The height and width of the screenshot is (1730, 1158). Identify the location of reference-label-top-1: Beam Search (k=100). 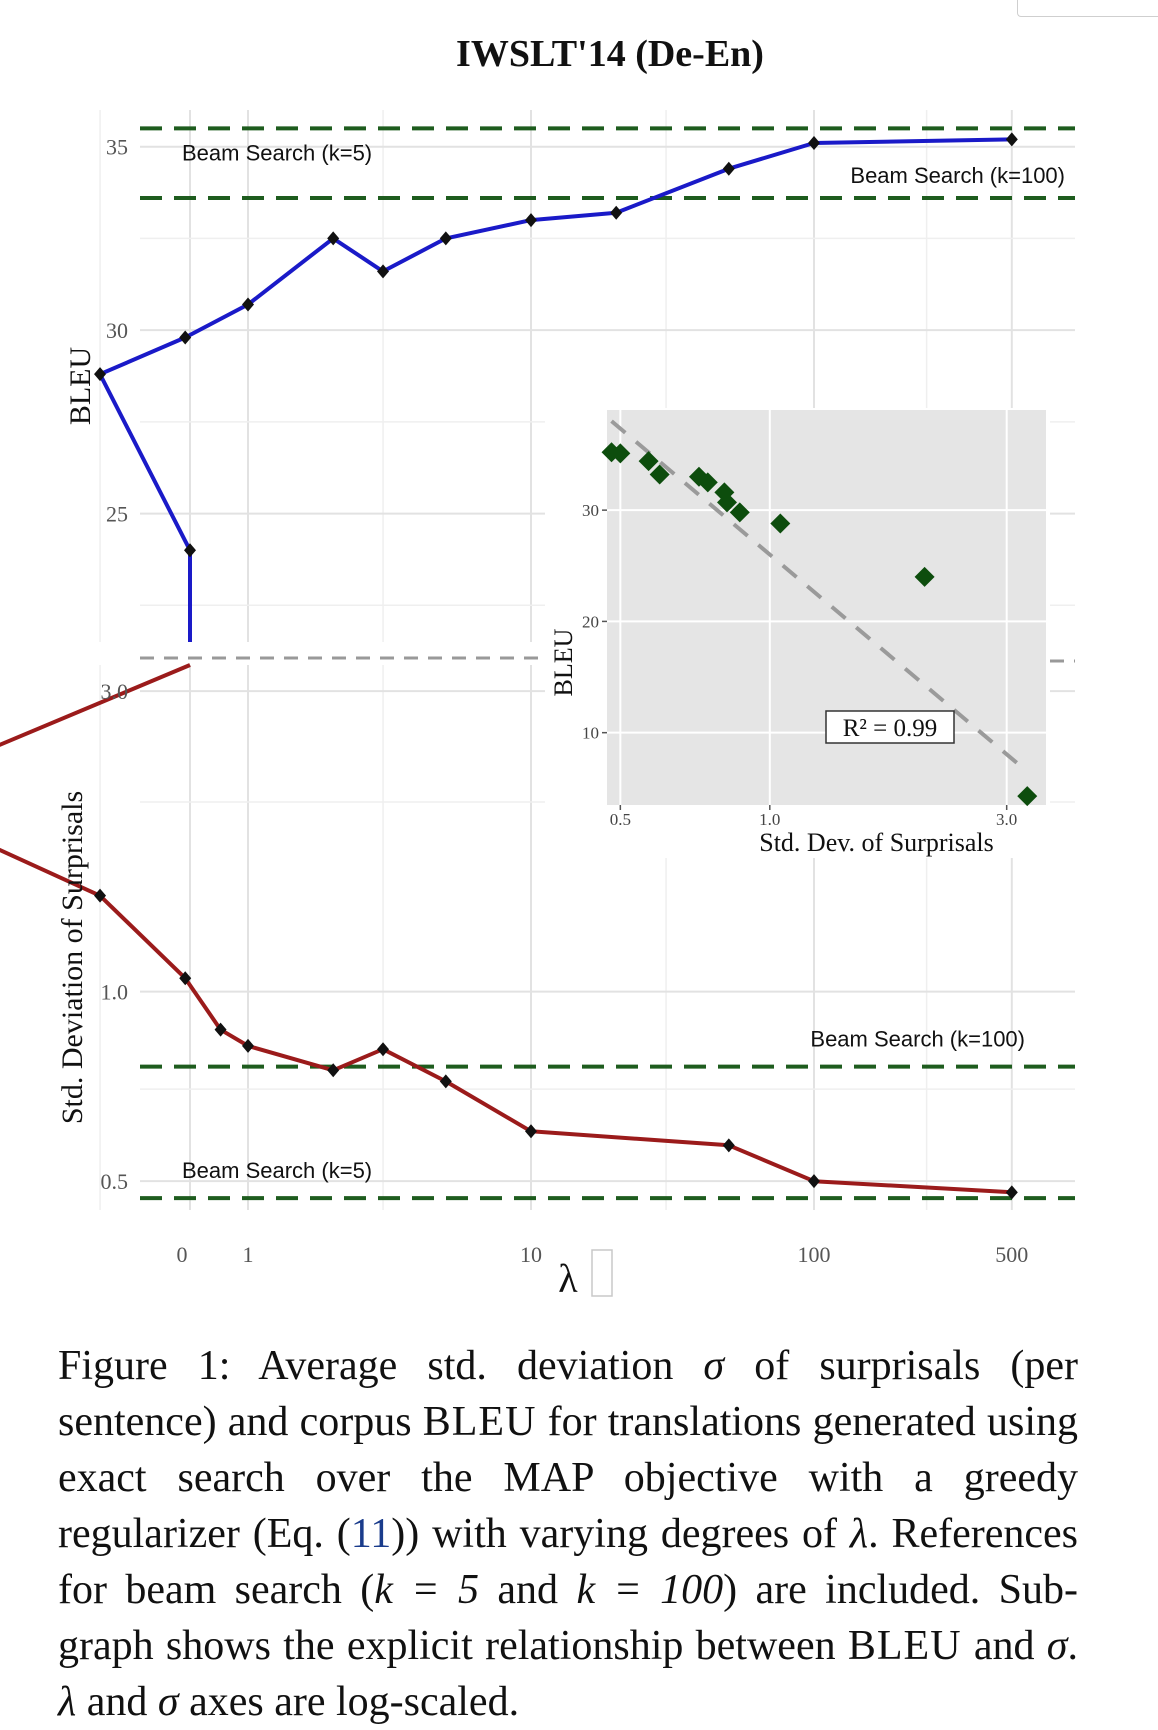
(957, 175).